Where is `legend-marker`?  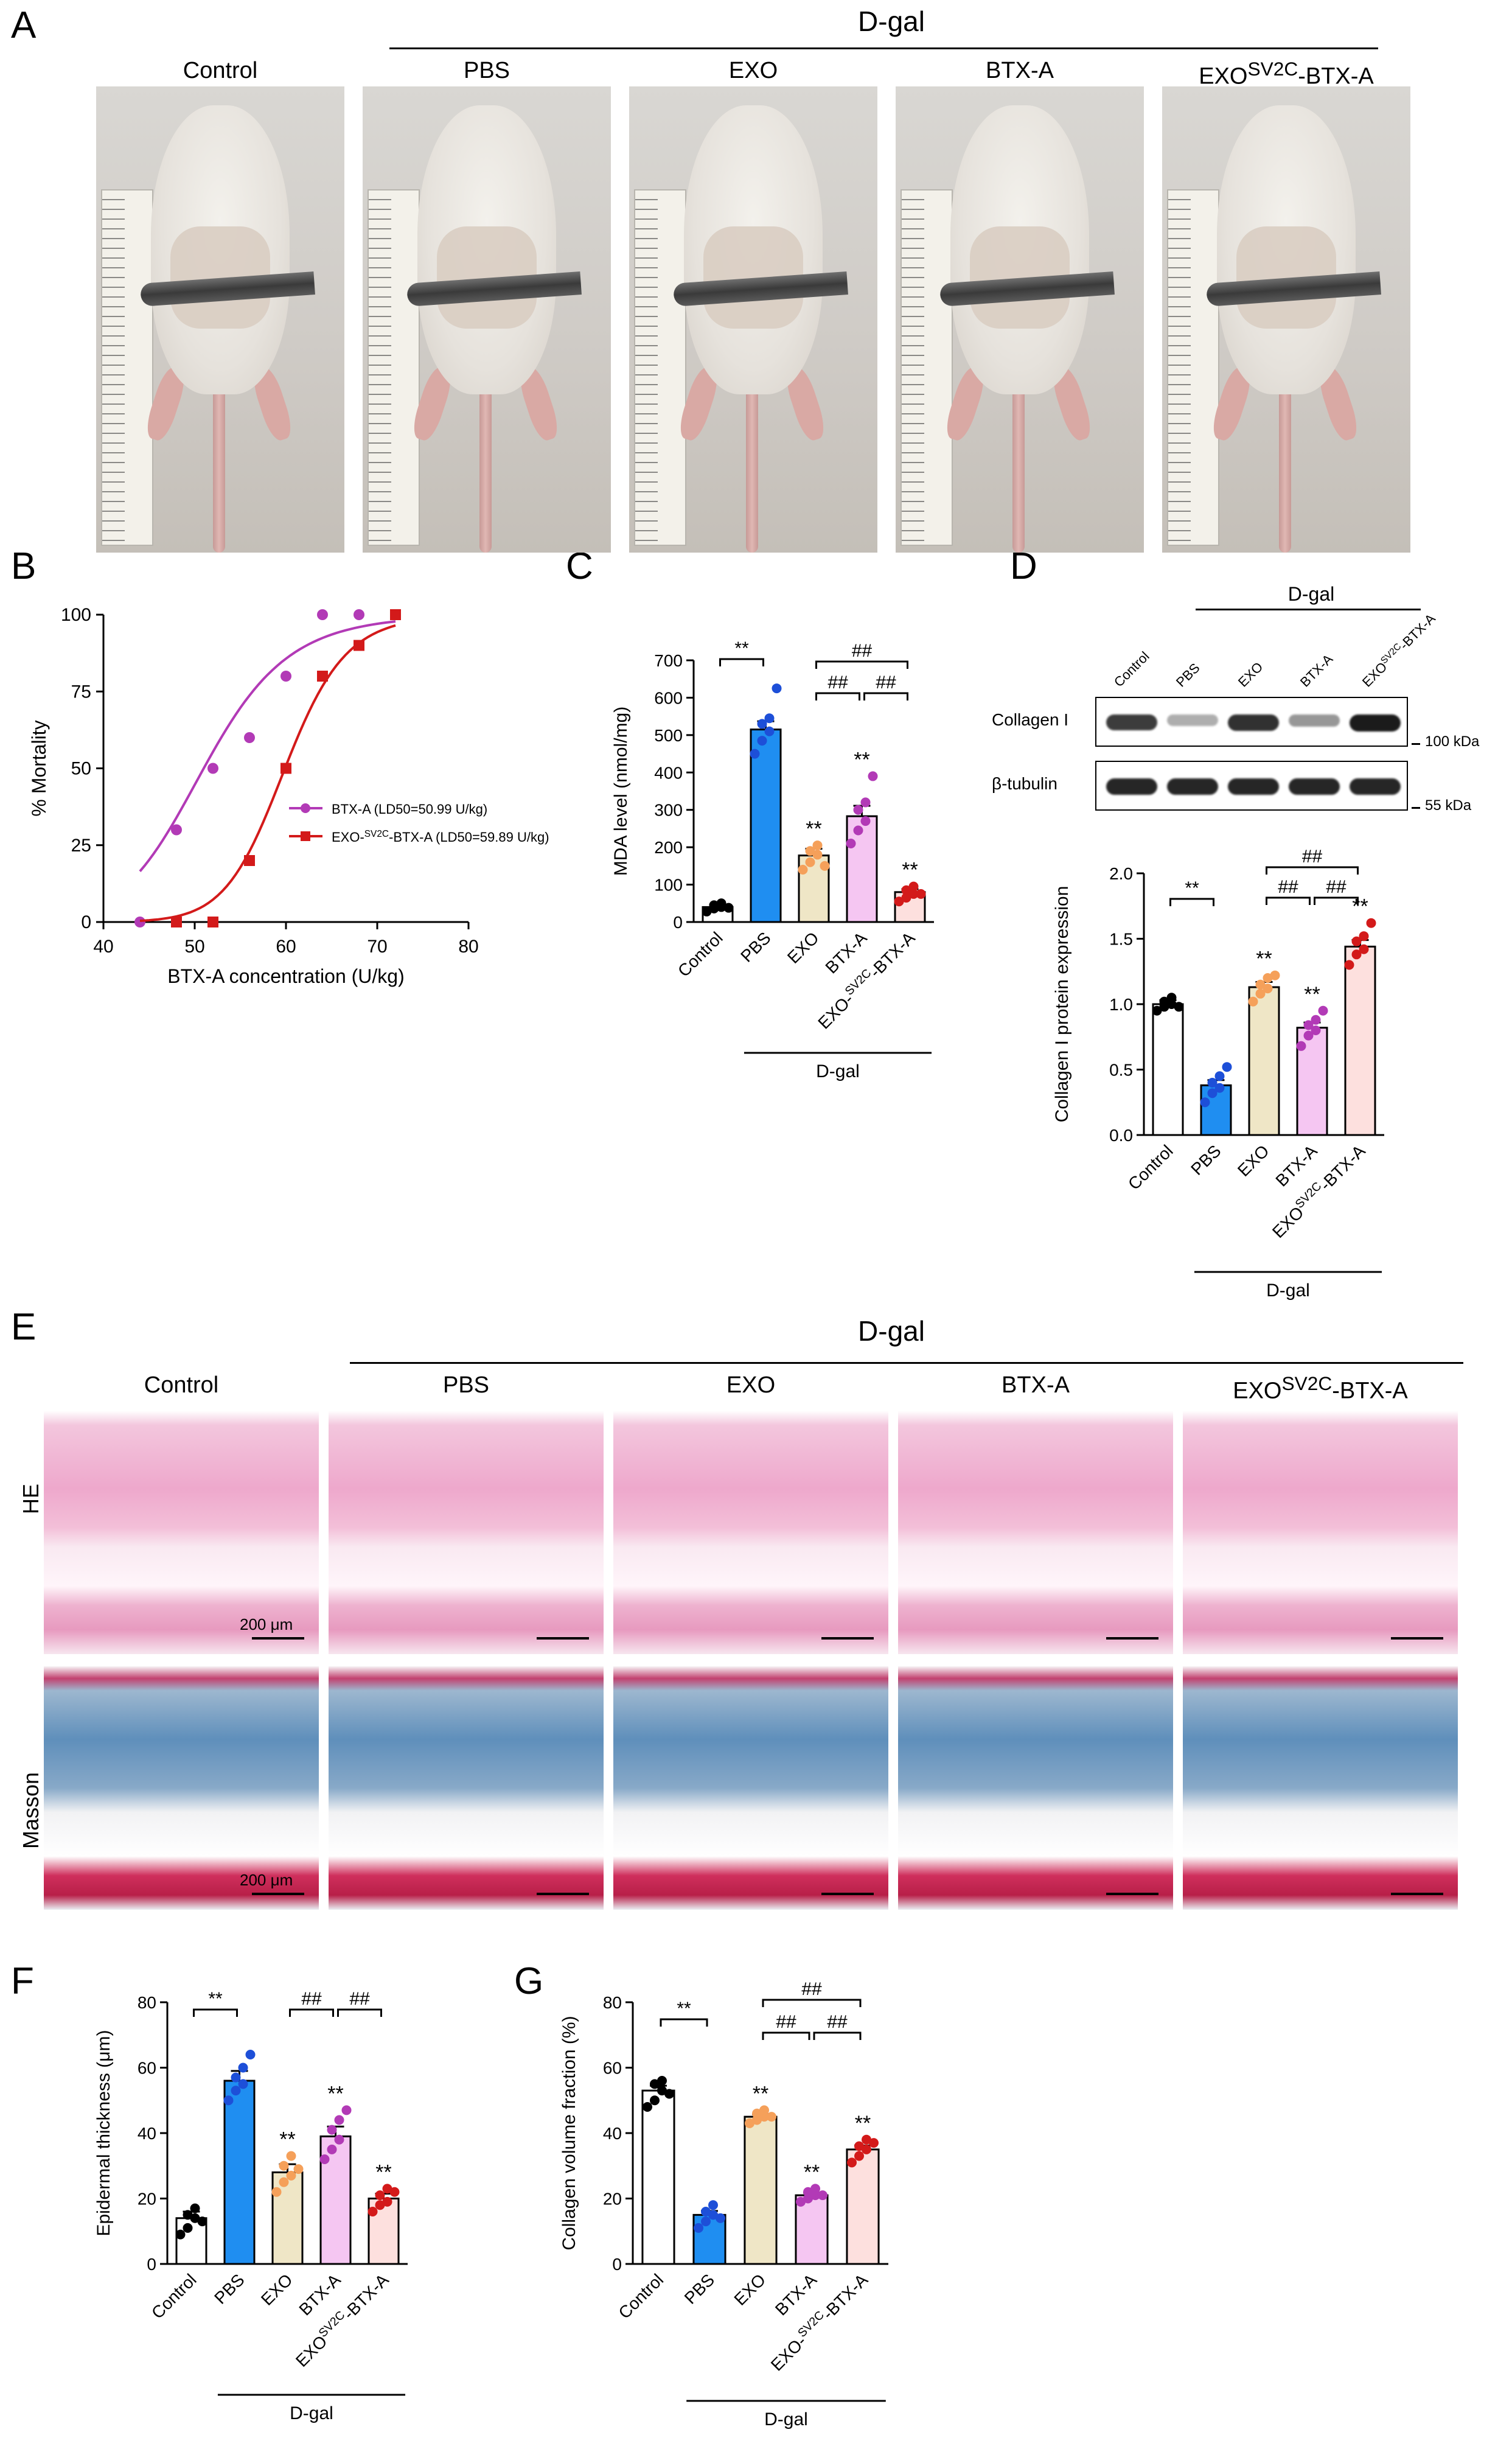
legend-marker is located at coordinates (305, 808).